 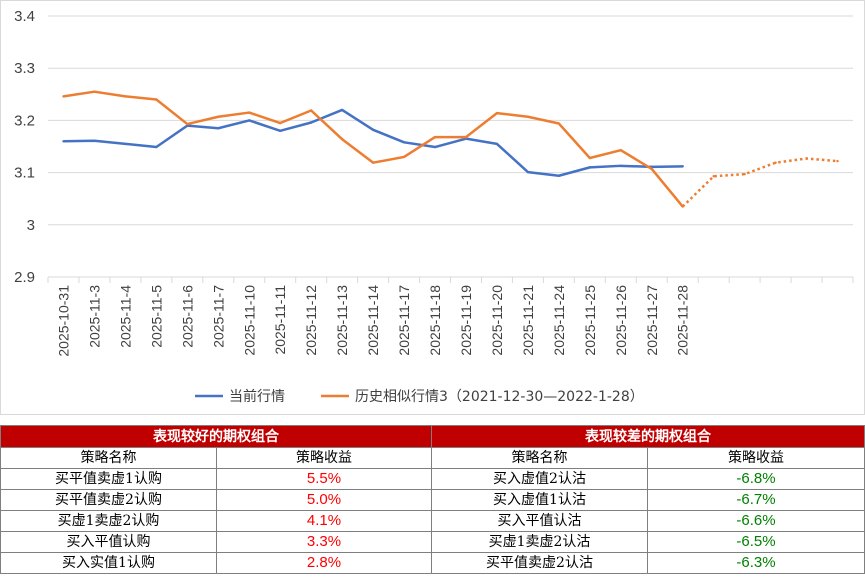 What do you see at coordinates (559, 320) in the screenshot?
I see `x-tick-label: 2025-11-24` at bounding box center [559, 320].